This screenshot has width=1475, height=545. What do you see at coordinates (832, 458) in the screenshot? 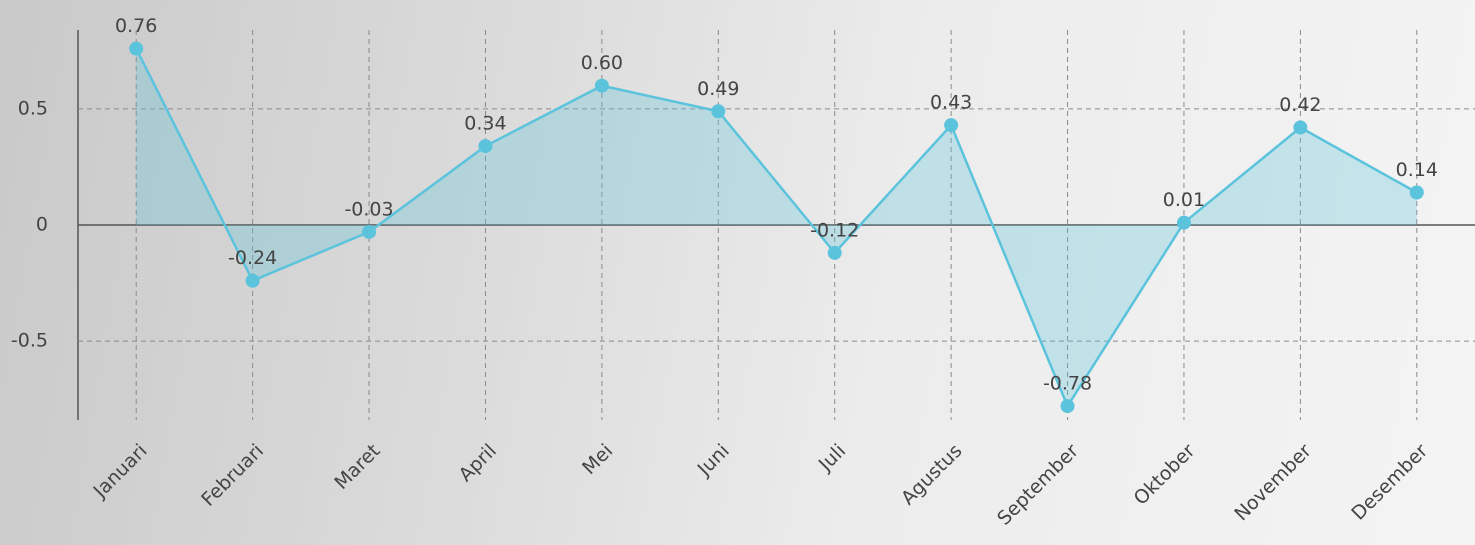
I see `x-tick-label: Juli` at bounding box center [832, 458].